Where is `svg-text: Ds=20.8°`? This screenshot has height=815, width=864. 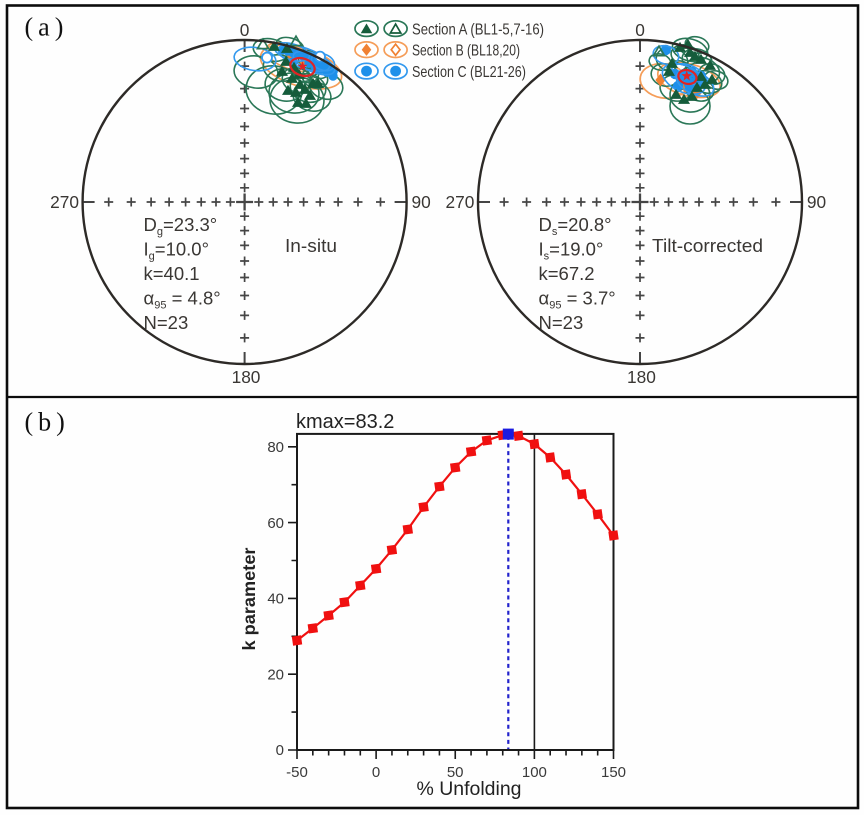
svg-text: Ds=20.8° is located at coordinates (575, 226).